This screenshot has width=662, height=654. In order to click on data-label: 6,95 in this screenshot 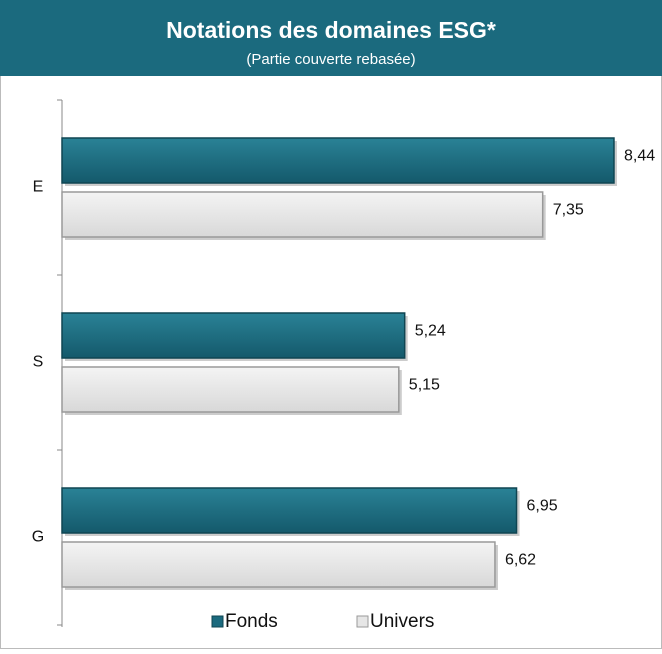, I will do `click(542, 506)`.